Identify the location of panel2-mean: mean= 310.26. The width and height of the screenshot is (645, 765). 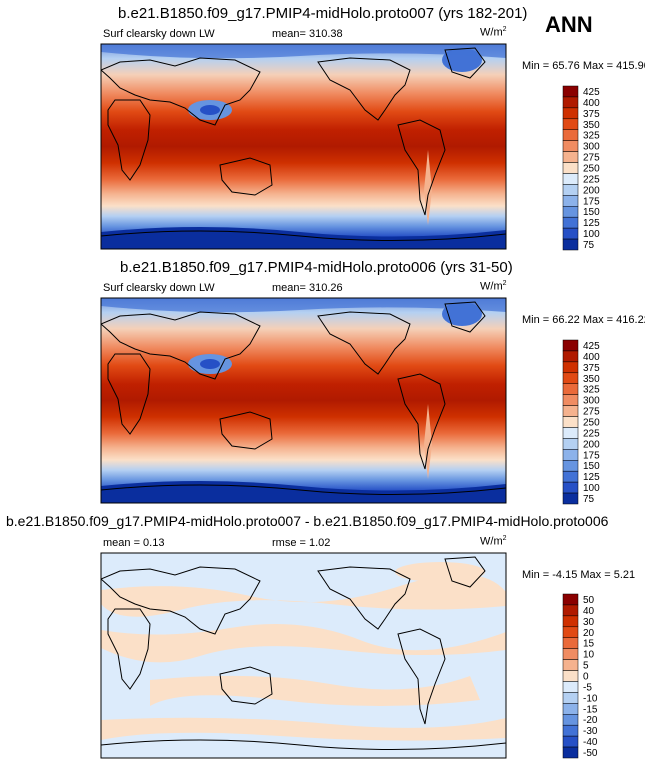
(307, 288).